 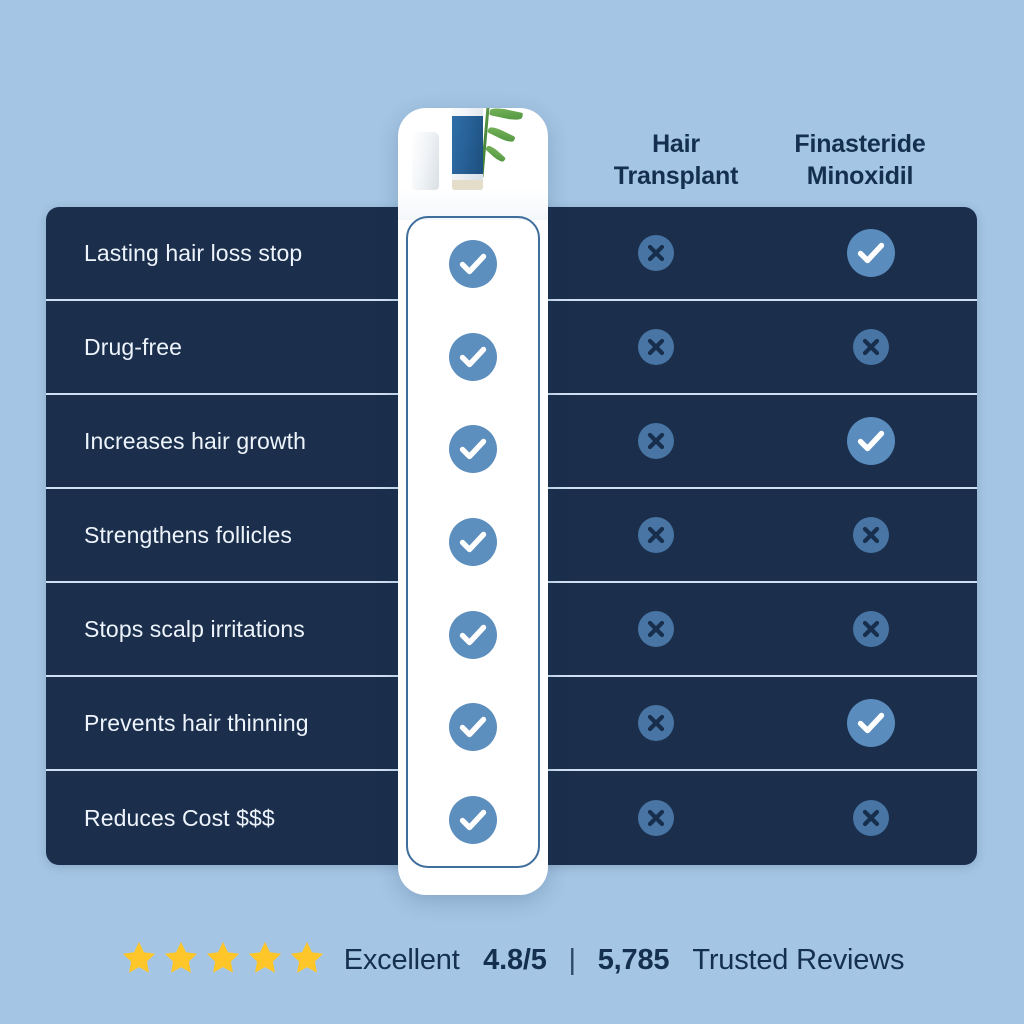 What do you see at coordinates (473, 204) in the screenshot?
I see `product-photo-surface` at bounding box center [473, 204].